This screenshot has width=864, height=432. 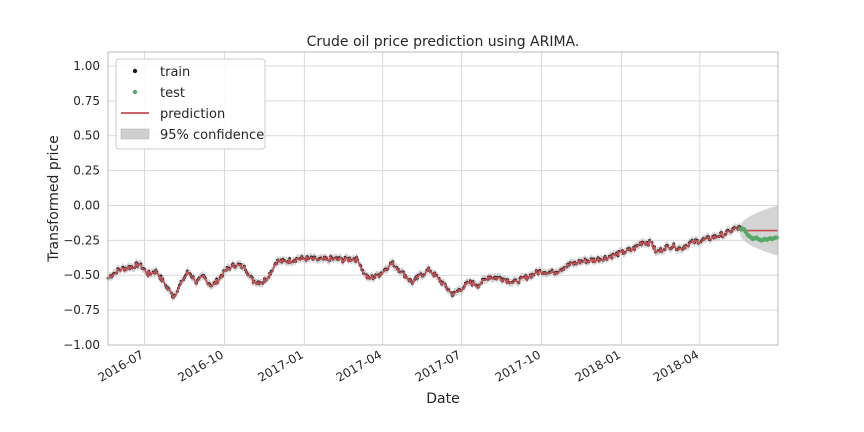 I want to click on y-tick-label: −0.50, so click(x=81, y=275).